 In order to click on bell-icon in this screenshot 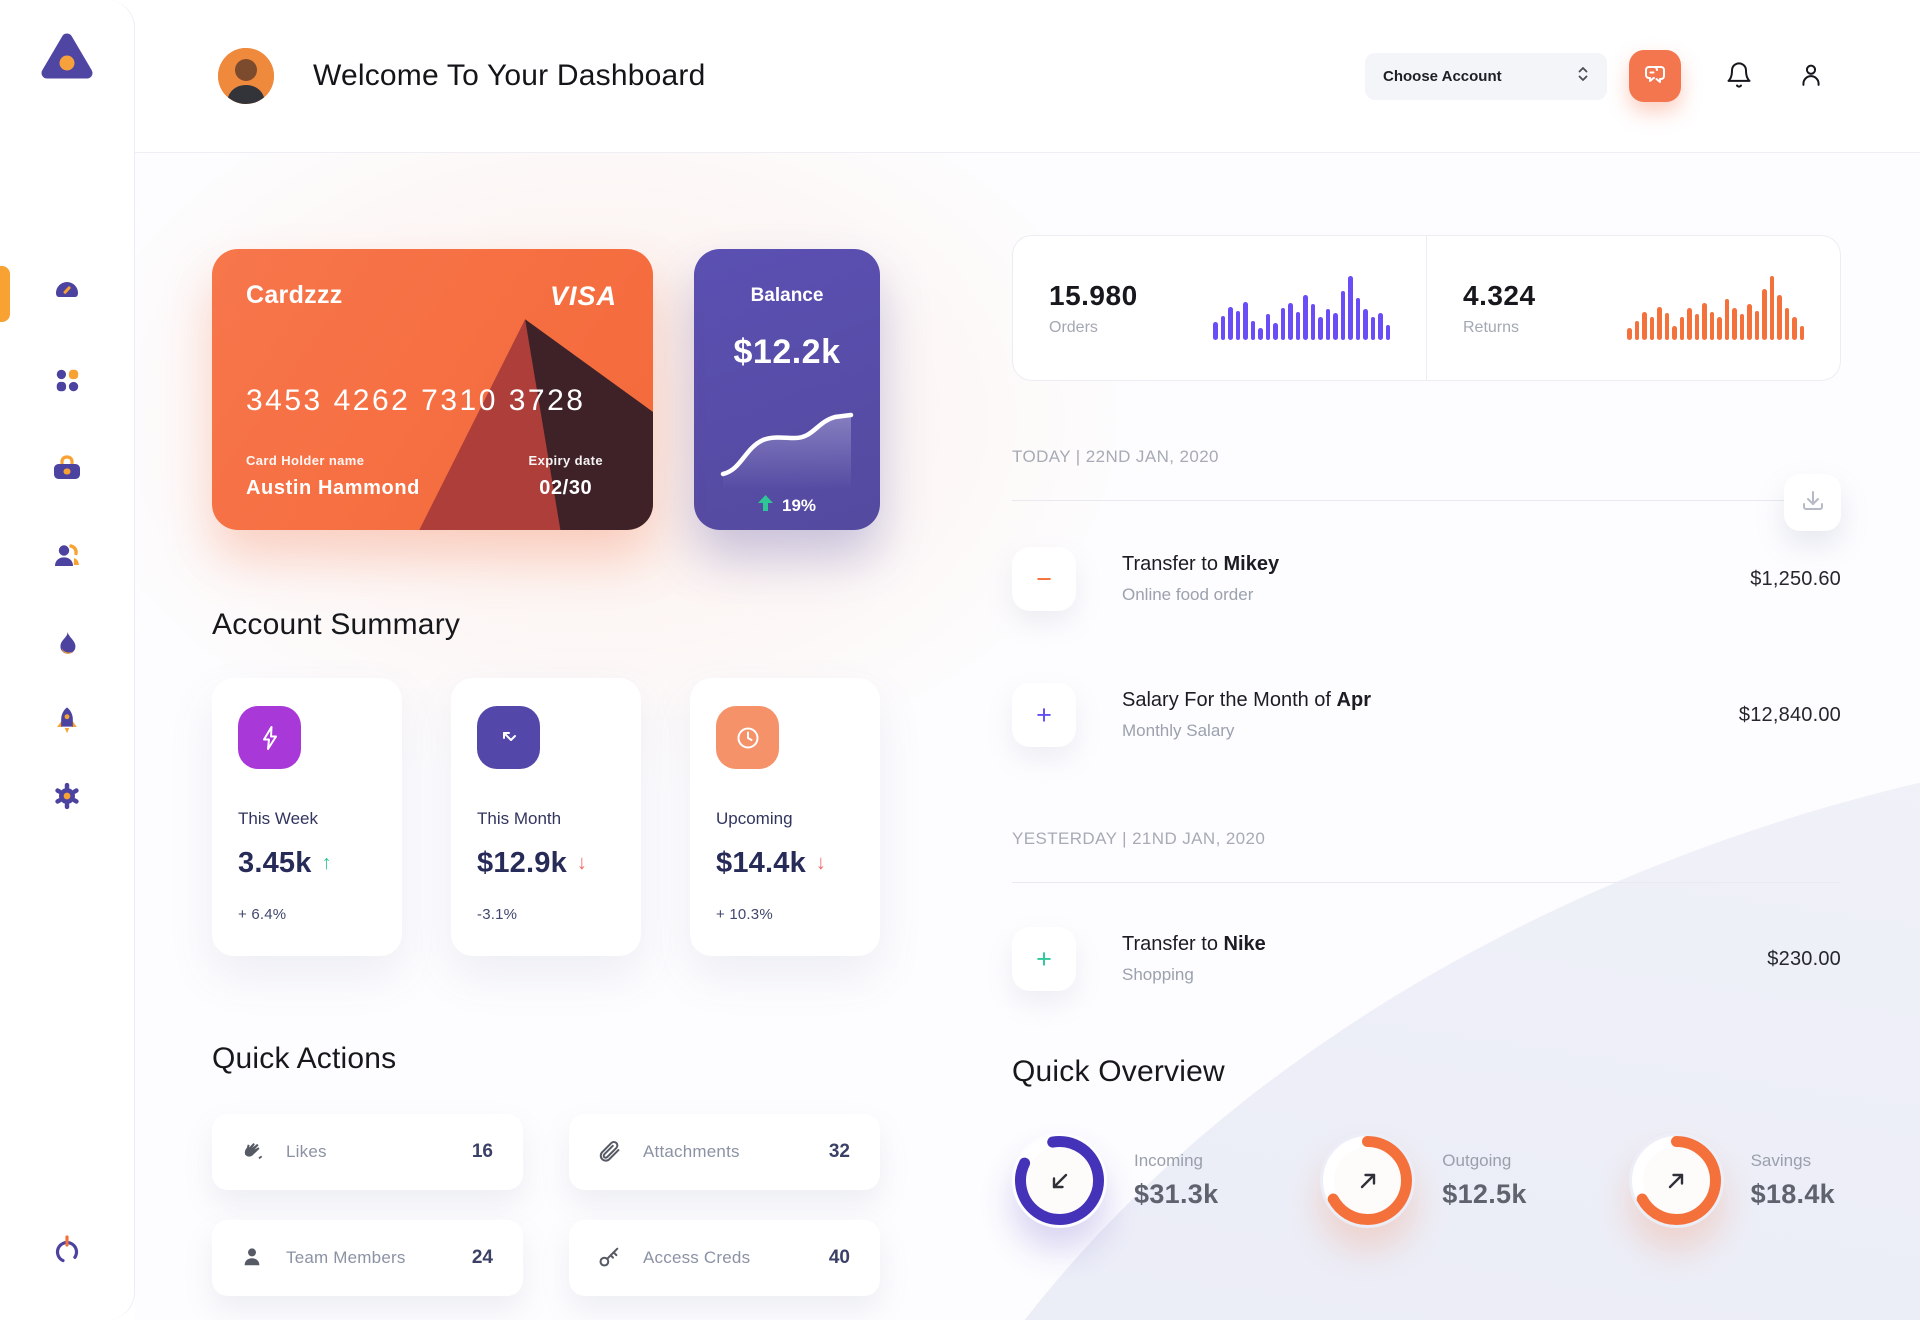, I will do `click(1739, 76)`.